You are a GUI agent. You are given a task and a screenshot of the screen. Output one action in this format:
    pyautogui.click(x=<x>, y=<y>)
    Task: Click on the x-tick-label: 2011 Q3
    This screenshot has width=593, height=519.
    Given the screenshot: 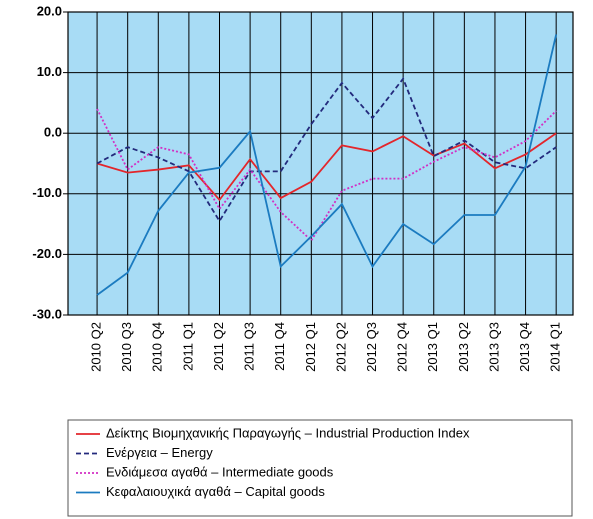 What is the action you would take?
    pyautogui.click(x=249, y=346)
    